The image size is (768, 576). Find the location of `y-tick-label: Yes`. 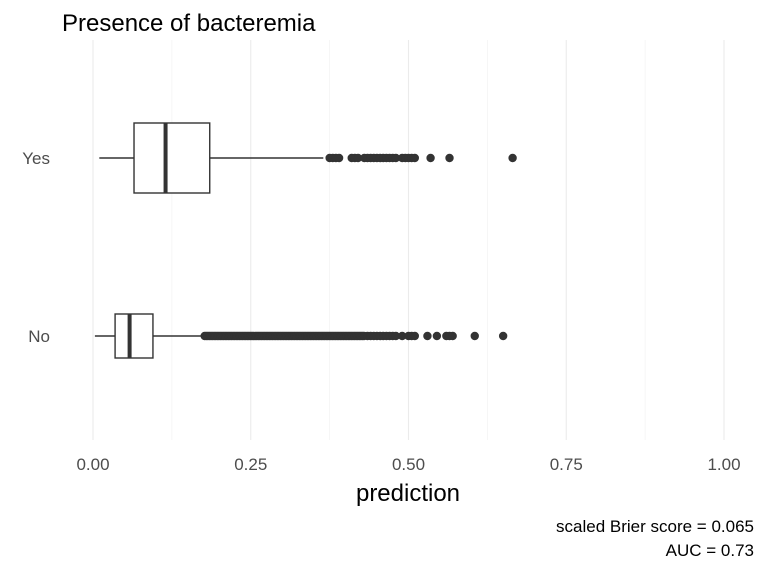

y-tick-label: Yes is located at coordinates (36, 158).